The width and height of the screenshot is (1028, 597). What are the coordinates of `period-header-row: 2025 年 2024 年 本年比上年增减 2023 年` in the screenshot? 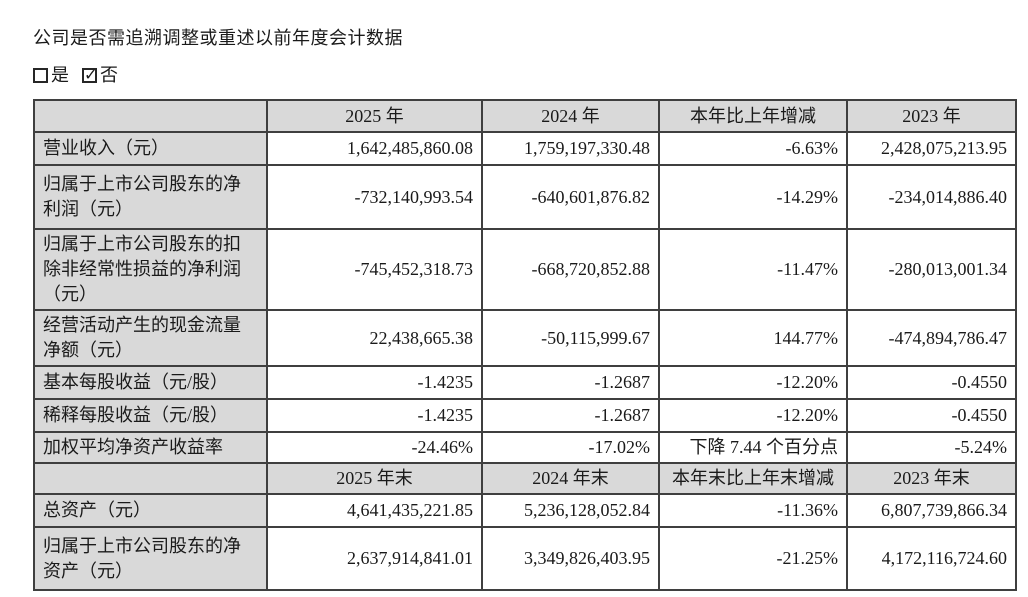 It's located at (525, 116).